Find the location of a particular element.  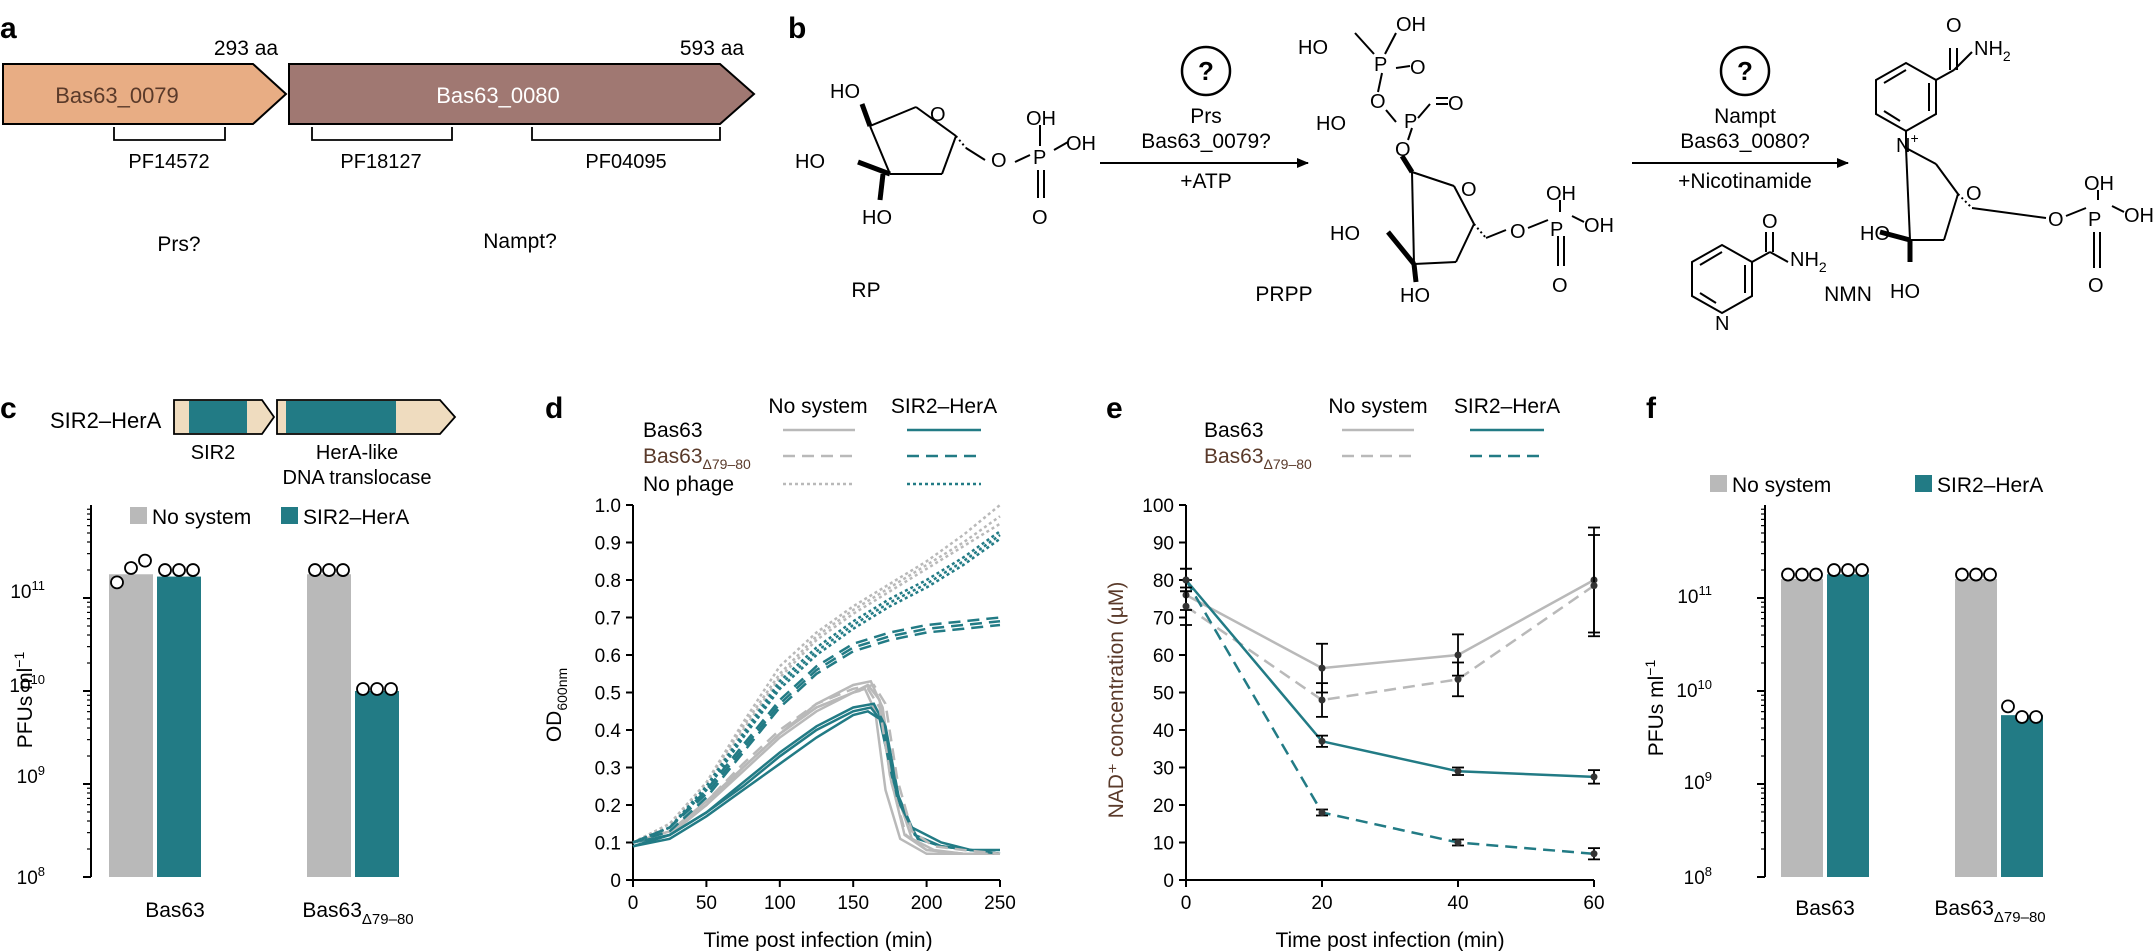

legend-row-d-bas63: Bas63 is located at coordinates (673, 430).